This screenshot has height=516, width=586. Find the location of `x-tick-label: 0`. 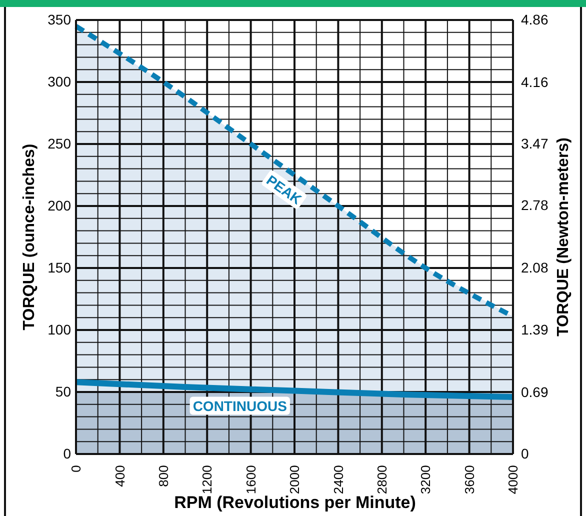

x-tick-label: 0 is located at coordinates (76, 468).